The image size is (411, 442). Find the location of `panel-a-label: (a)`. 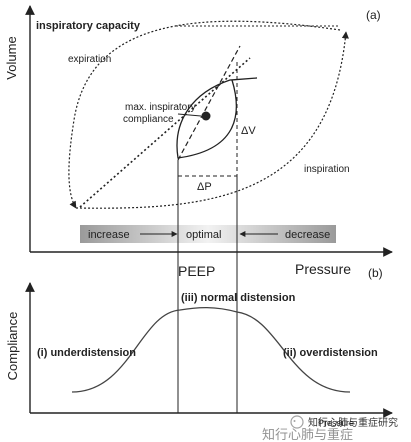

panel-a-label: (a) is located at coordinates (373, 15).